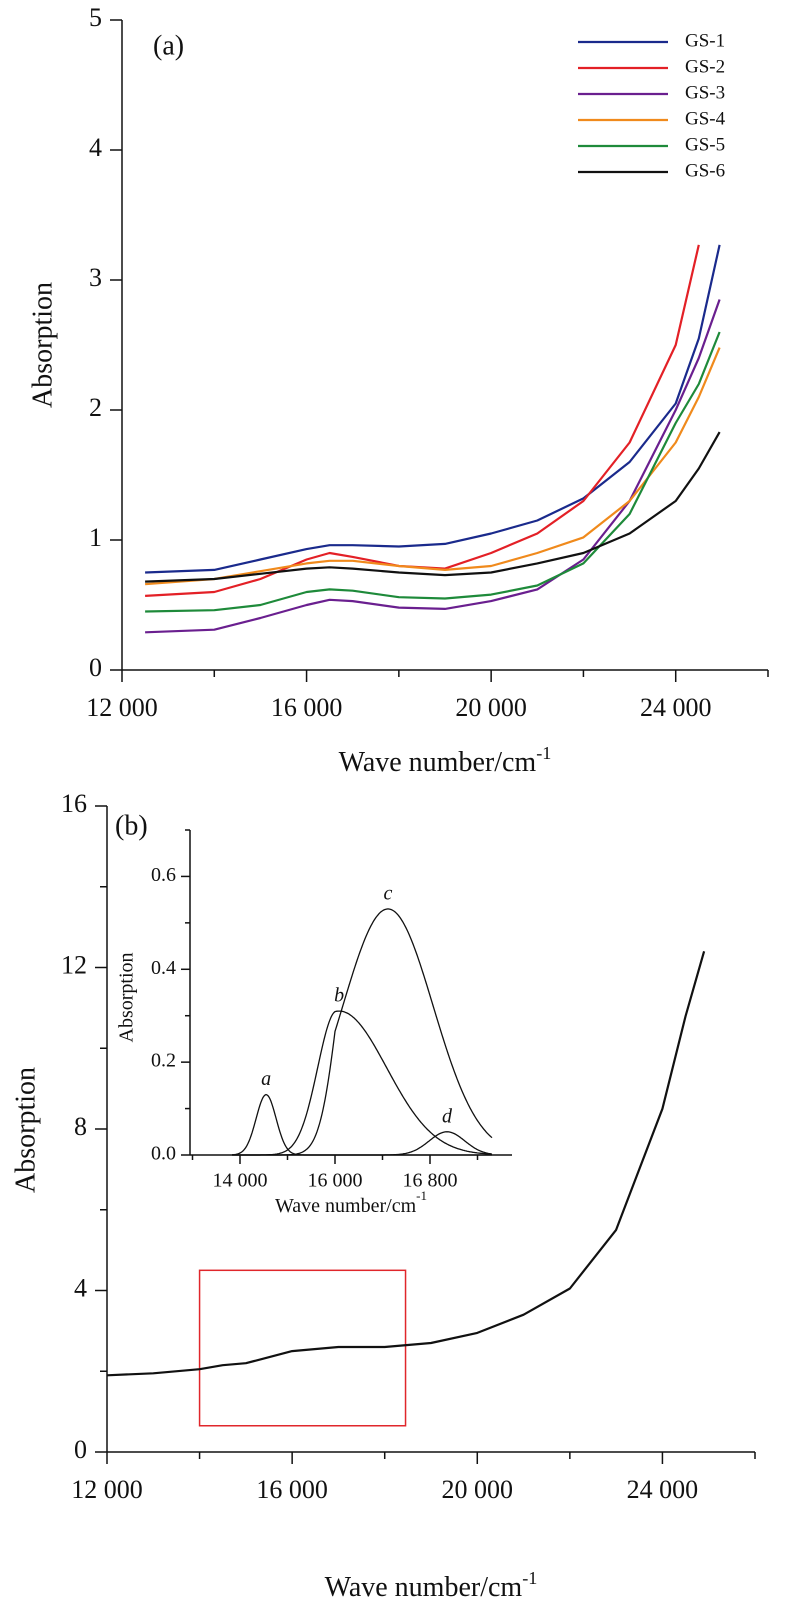 The height and width of the screenshot is (1617, 800). I want to click on legend-label: GS-3, so click(705, 92).